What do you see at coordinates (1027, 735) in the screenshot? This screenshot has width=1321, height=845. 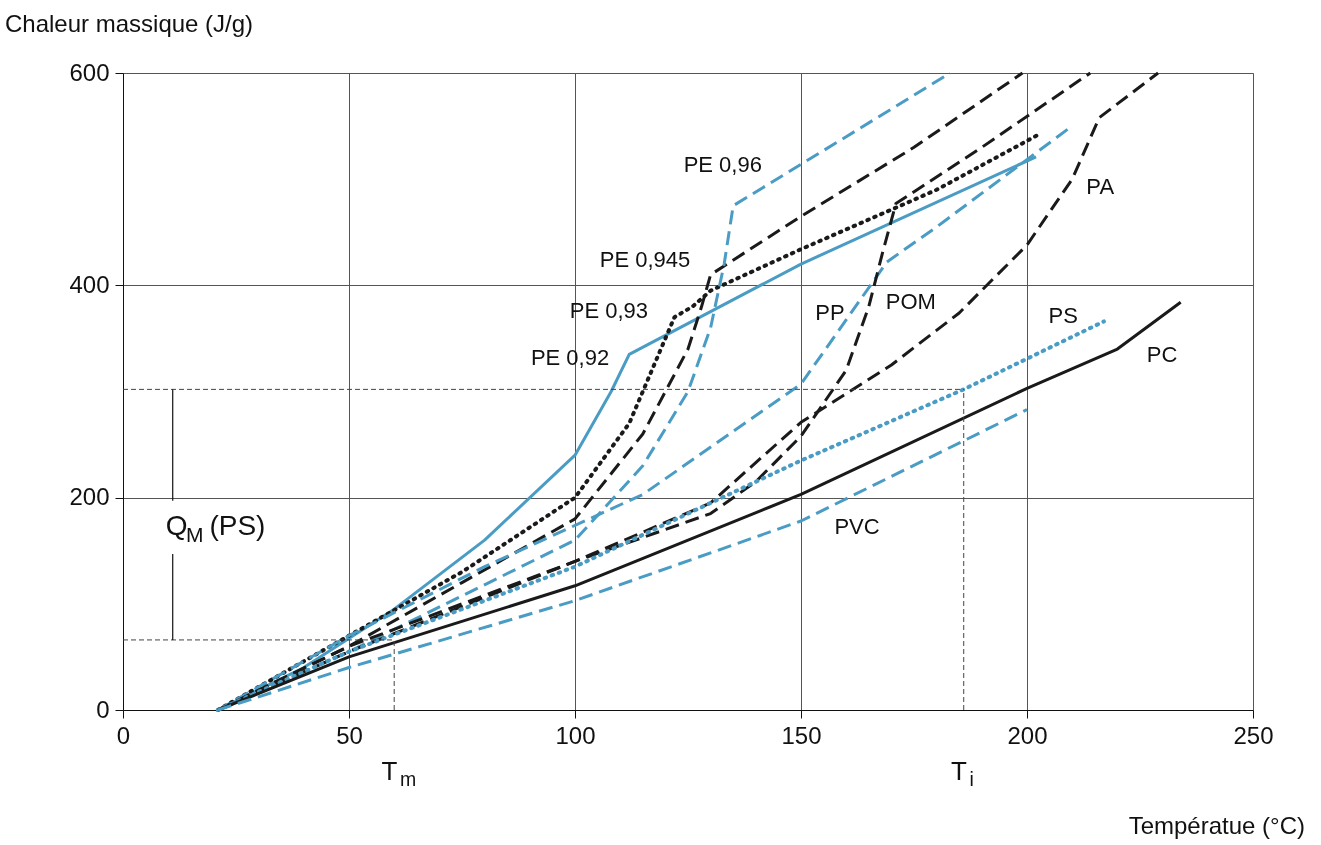 I see `x-tick-label: 200` at bounding box center [1027, 735].